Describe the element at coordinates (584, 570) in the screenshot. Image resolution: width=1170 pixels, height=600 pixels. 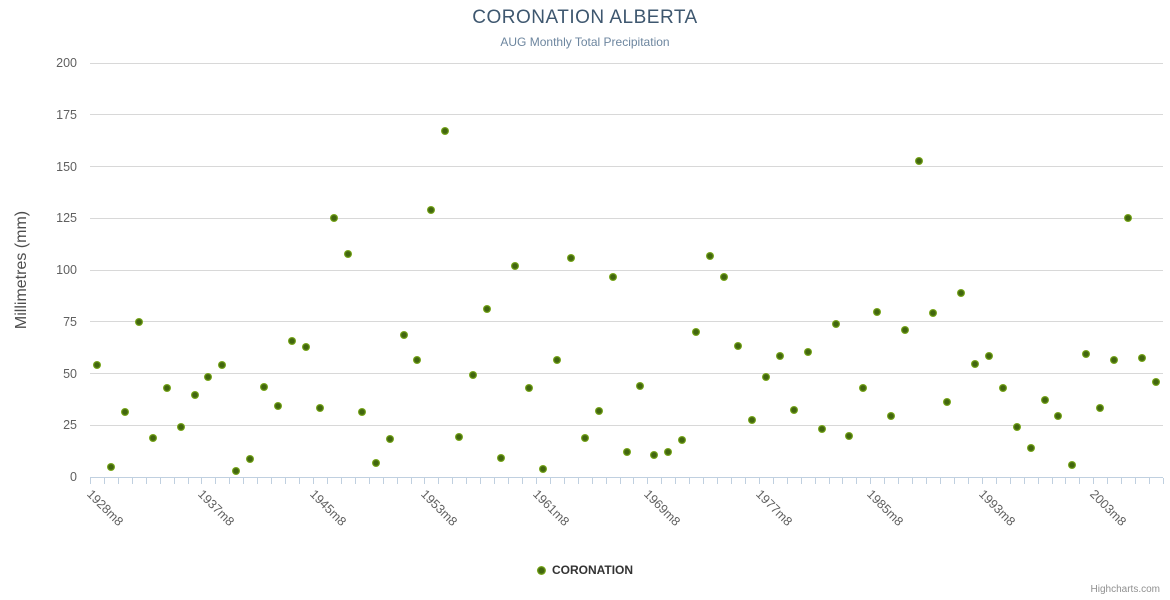
I see `legend-item-coronation: CORONATION` at that location.